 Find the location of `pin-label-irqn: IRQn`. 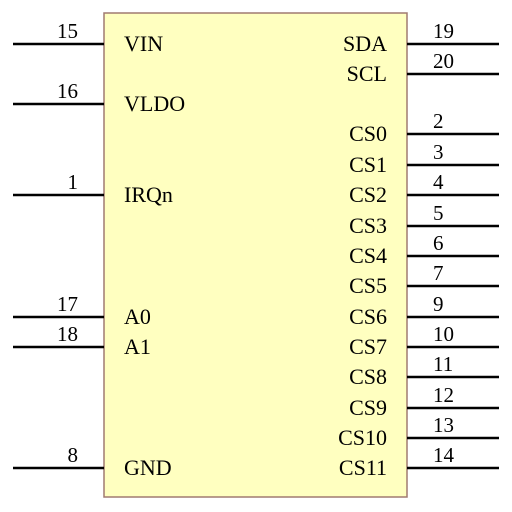

pin-label-irqn: IRQn is located at coordinates (148, 194).